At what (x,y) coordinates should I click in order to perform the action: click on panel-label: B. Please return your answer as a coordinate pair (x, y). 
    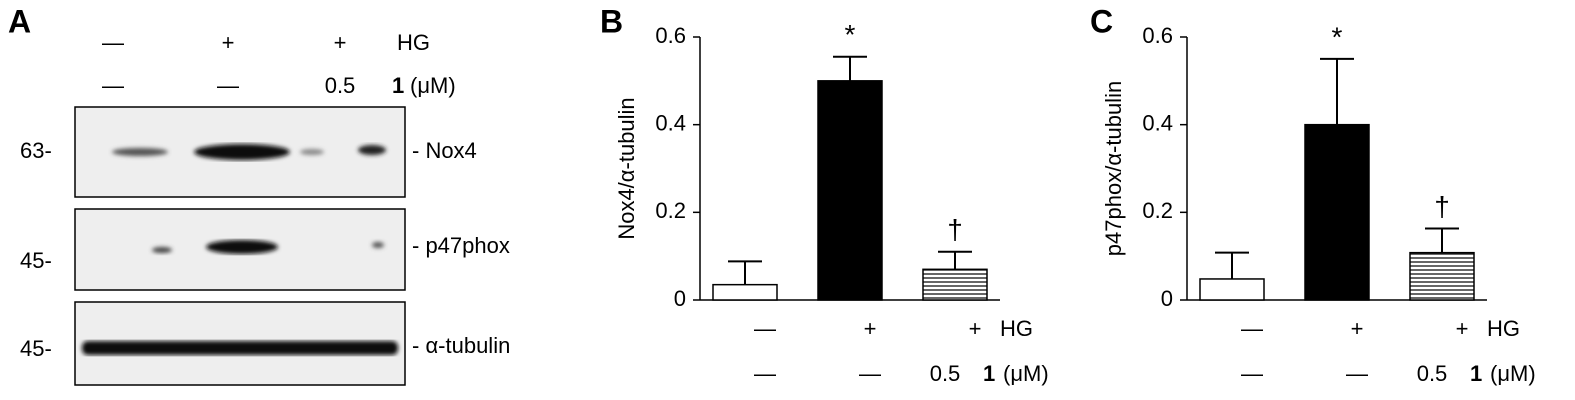
    Looking at the image, I should click on (611, 21).